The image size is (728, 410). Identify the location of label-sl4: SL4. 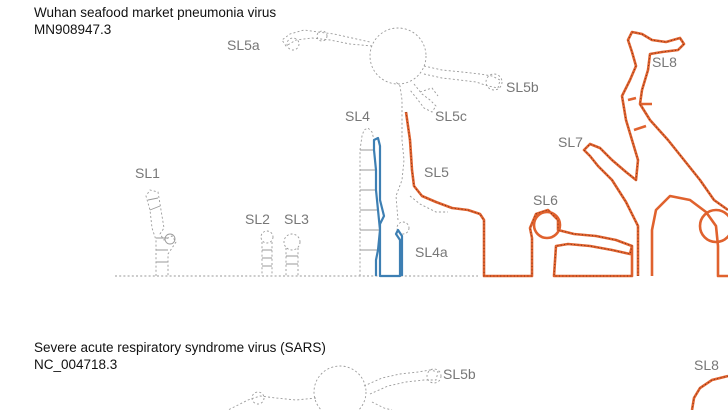
(357, 116).